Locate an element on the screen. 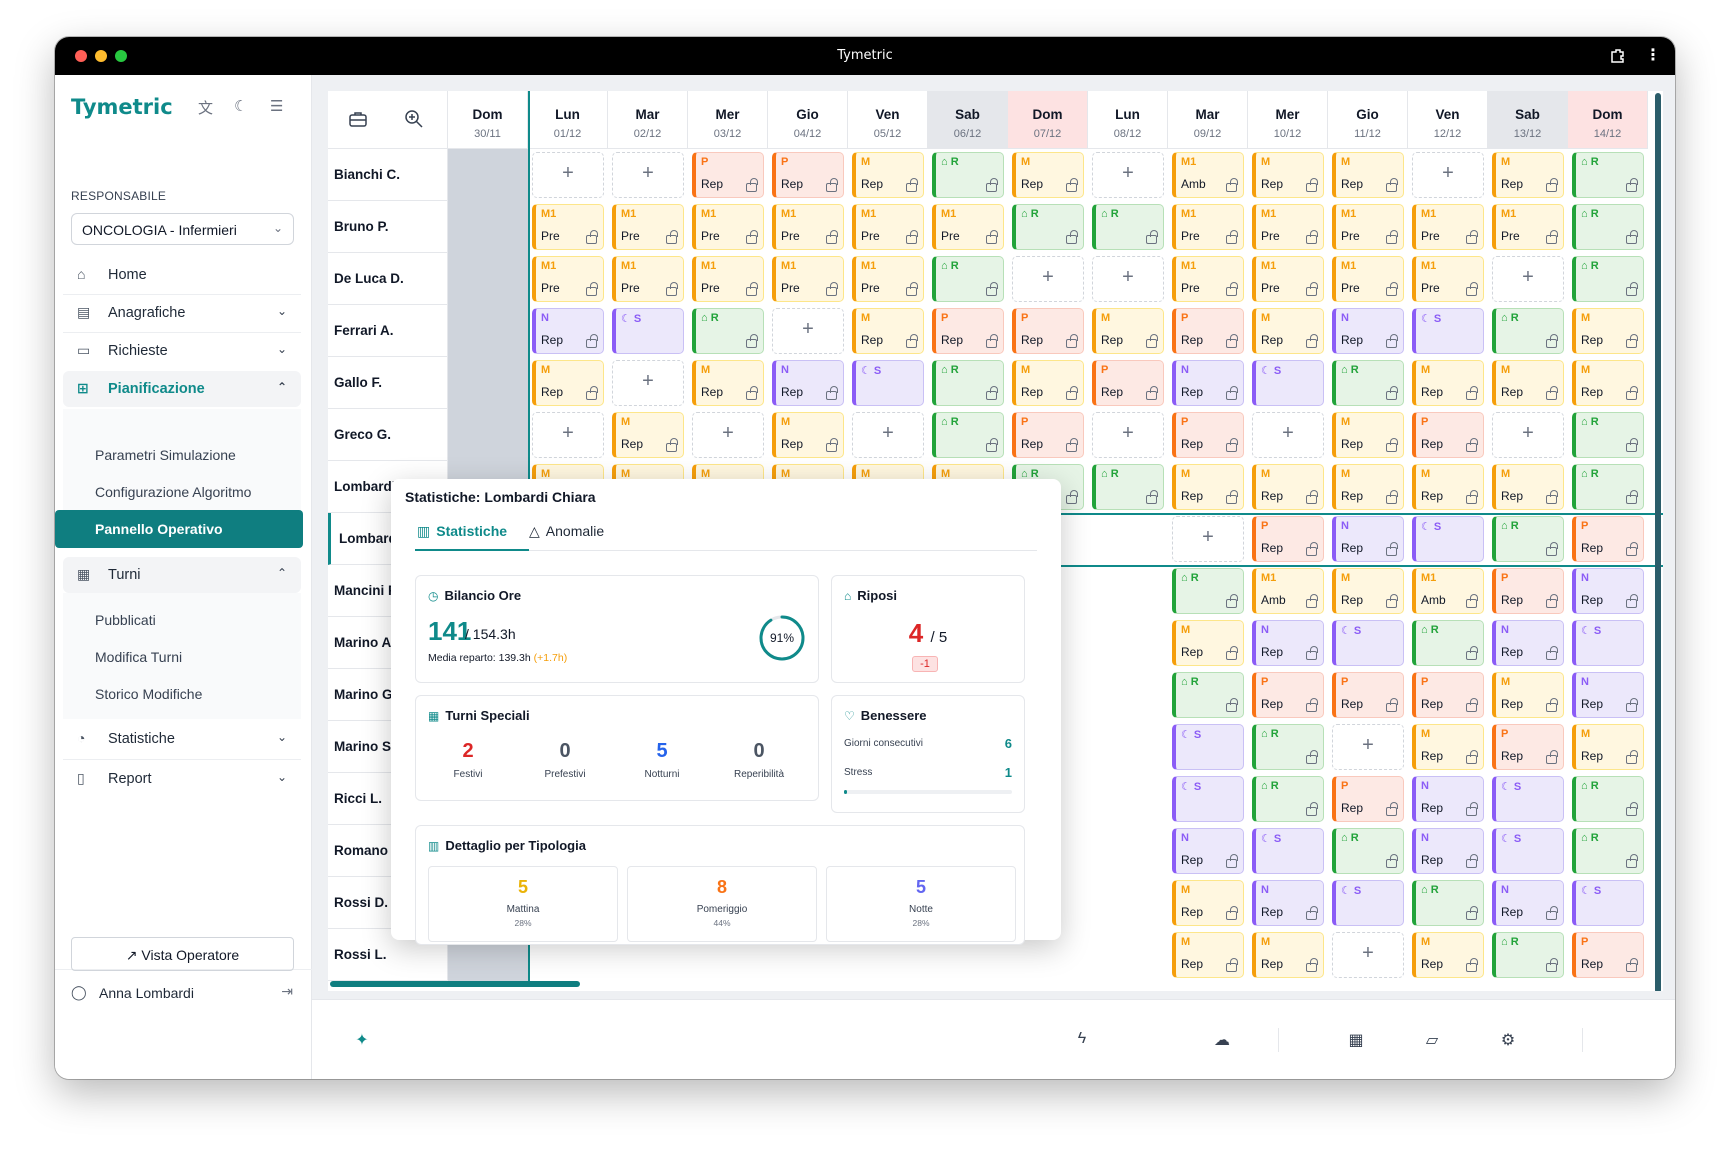  shift-cell: ☾ S is located at coordinates (1608, 643).